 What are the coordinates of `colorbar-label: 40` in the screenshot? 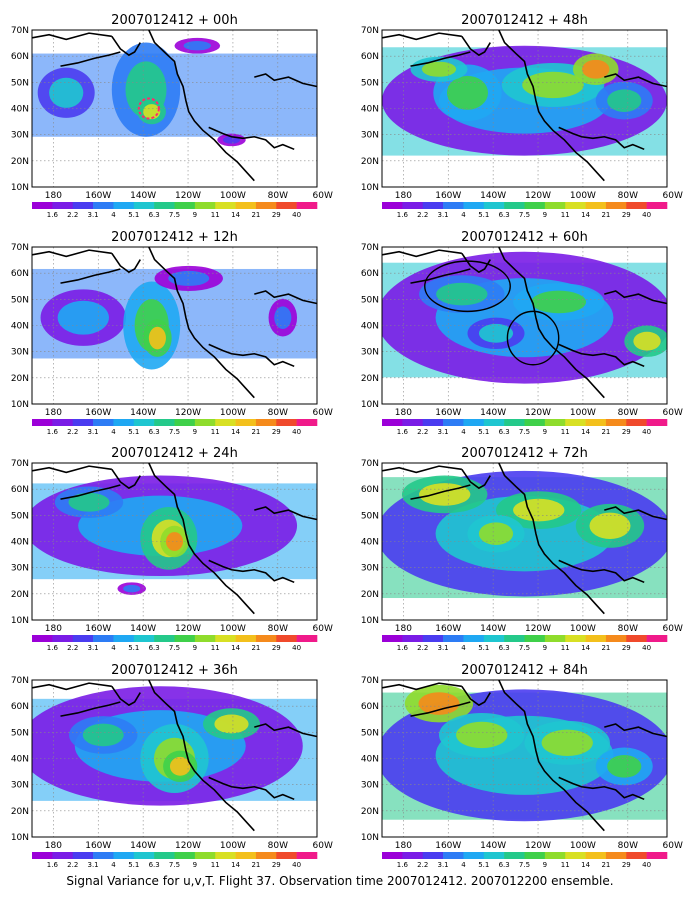 It's located at (296, 648).